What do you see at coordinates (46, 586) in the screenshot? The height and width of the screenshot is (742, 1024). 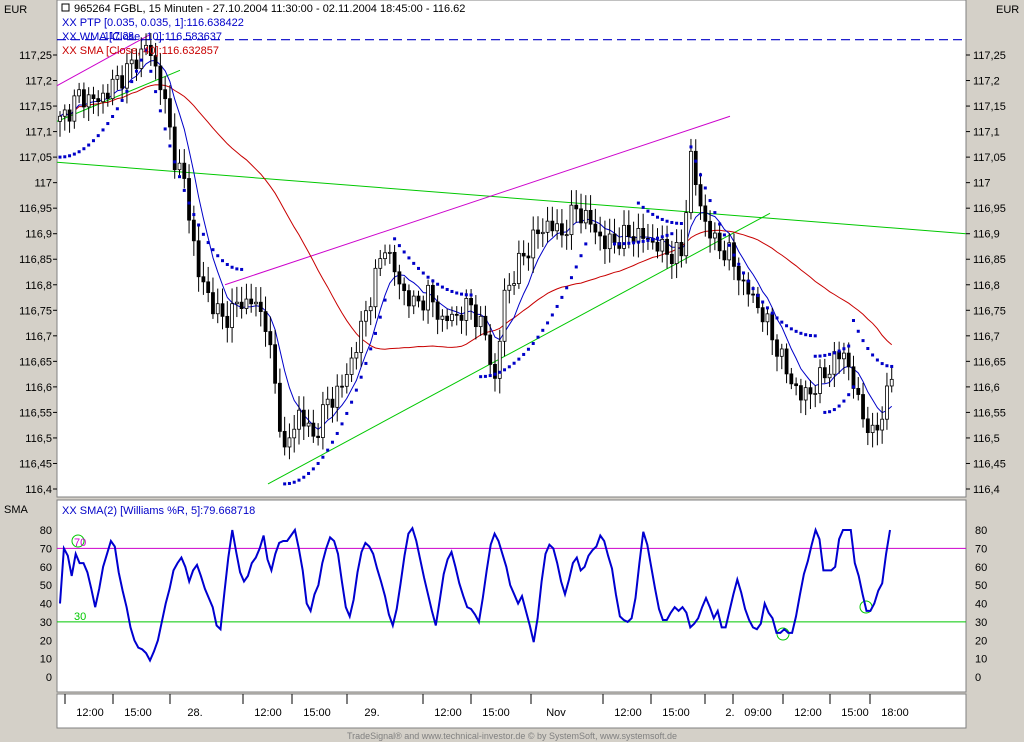 I see `indicator-tick-label-left: 50` at bounding box center [46, 586].